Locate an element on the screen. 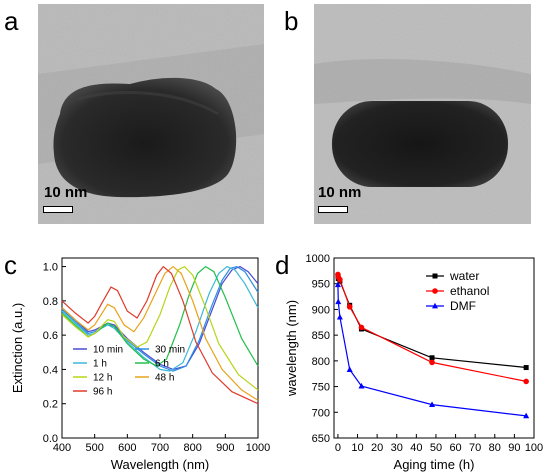 Image resolution: width=549 pixels, height=473 pixels. x-tick-label: 700 is located at coordinates (160, 448).